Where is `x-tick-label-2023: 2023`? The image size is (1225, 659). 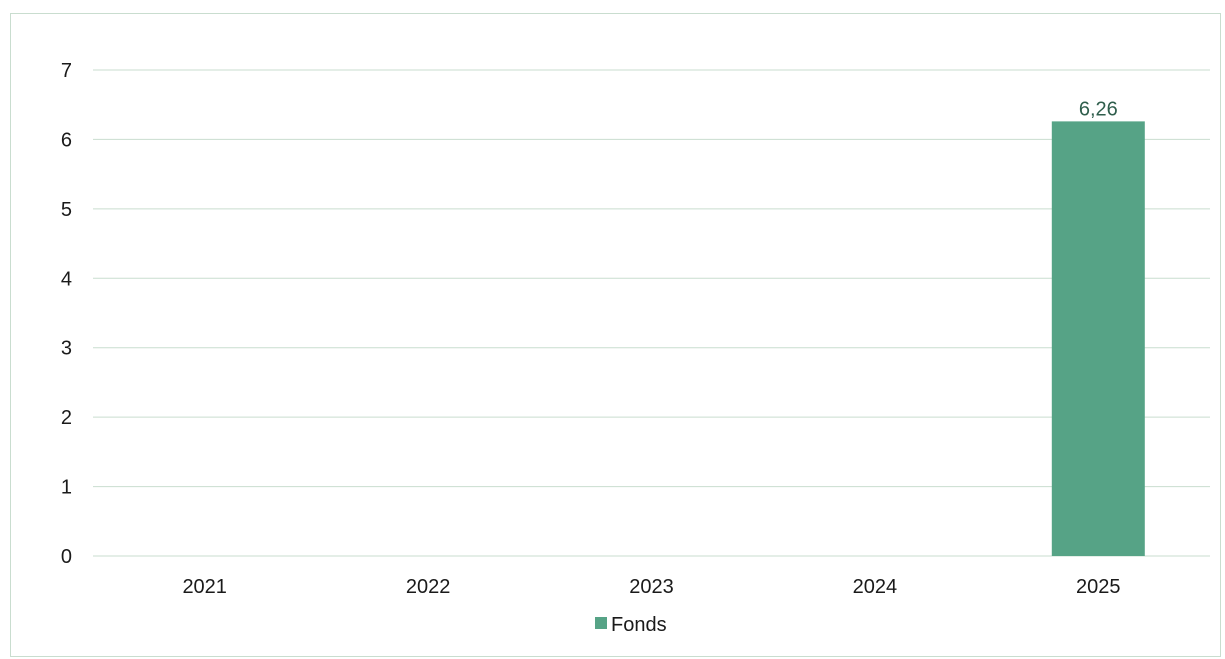 x-tick-label-2023: 2023 is located at coordinates (651, 587).